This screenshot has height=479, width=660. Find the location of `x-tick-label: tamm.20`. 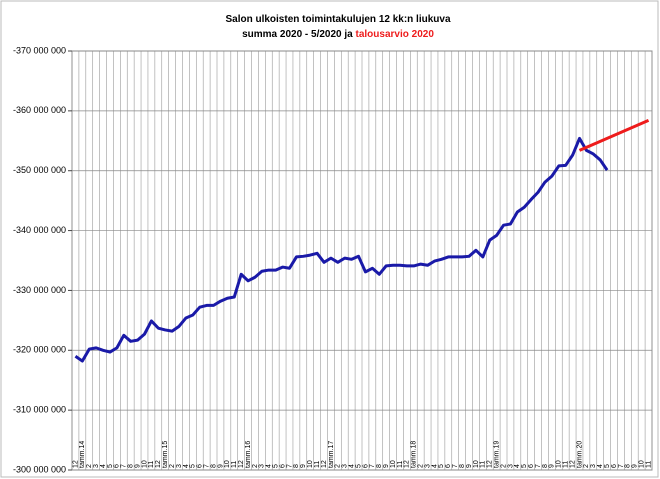

x-tick-label: tamm.20 is located at coordinates (579, 454).